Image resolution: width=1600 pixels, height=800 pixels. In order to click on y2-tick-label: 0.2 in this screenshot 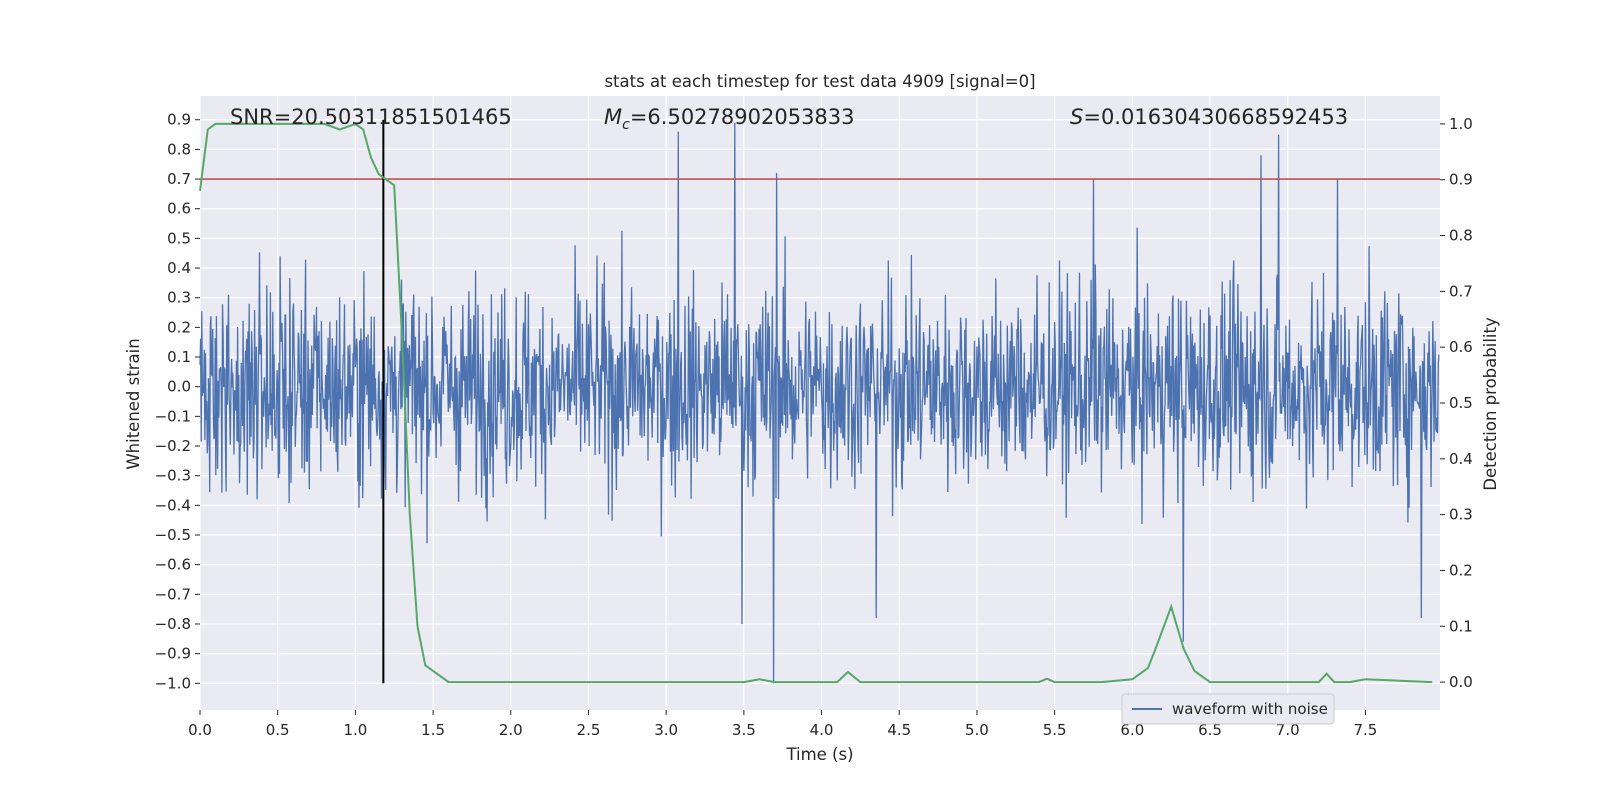, I will do `click(1461, 570)`.